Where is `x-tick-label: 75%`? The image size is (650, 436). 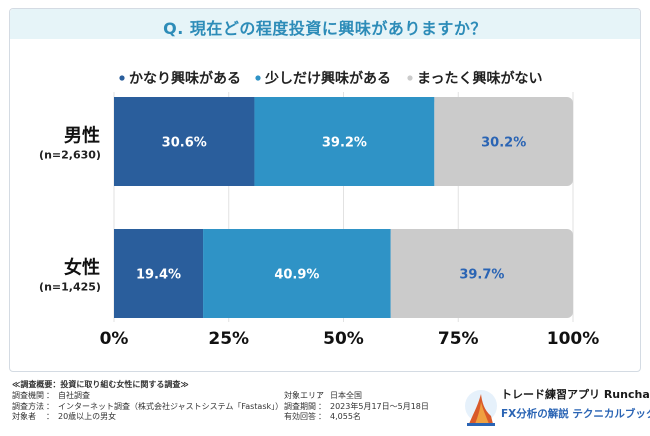 x-tick-label: 75% is located at coordinates (458, 339).